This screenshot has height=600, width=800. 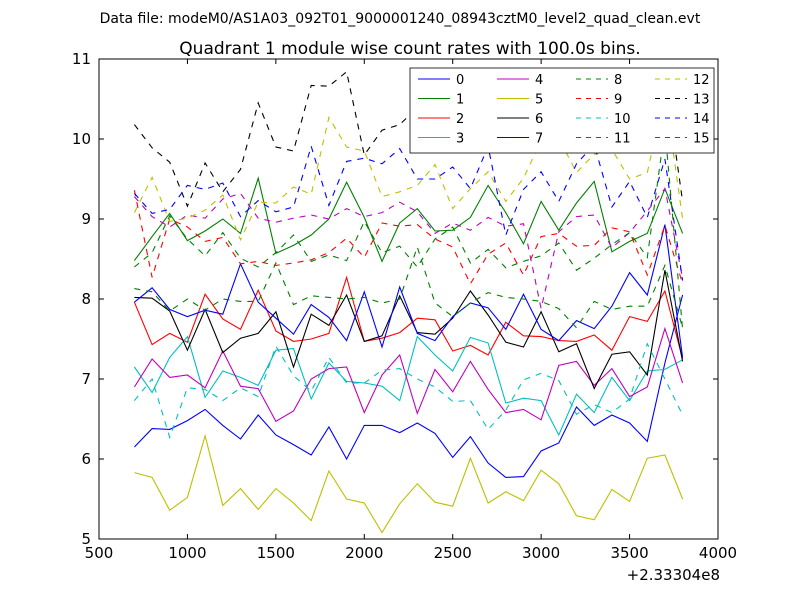 I want to click on legend-label-3: 3, so click(x=460, y=139).